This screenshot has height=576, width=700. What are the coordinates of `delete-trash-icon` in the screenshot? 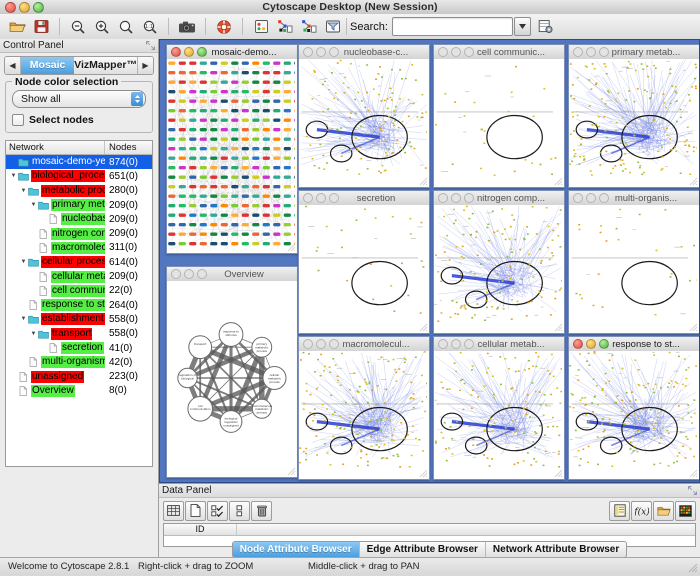 It's located at (261, 511).